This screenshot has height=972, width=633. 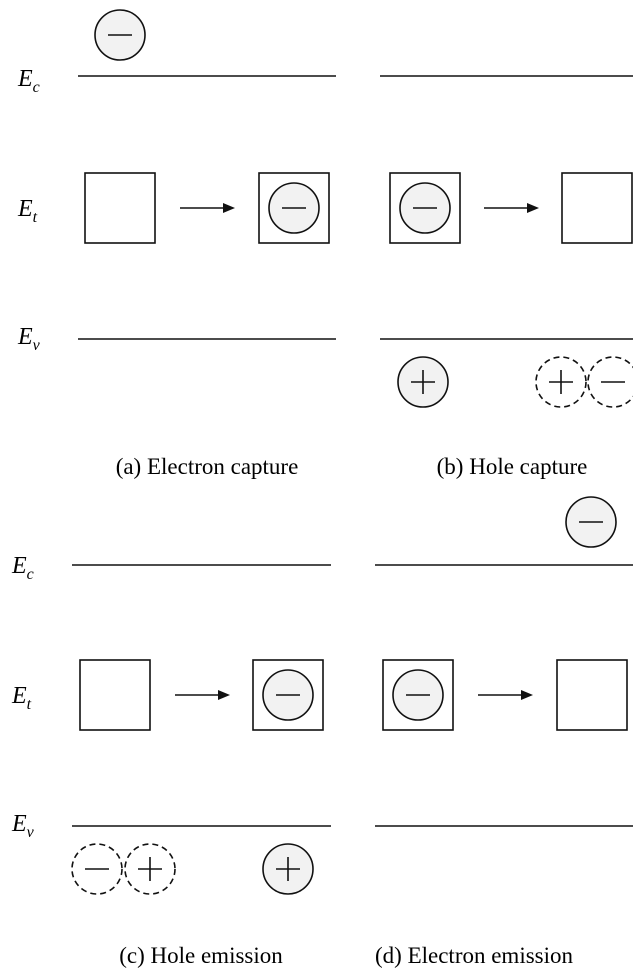 What do you see at coordinates (474, 955) in the screenshot?
I see `caption: (d) Electron emission` at bounding box center [474, 955].